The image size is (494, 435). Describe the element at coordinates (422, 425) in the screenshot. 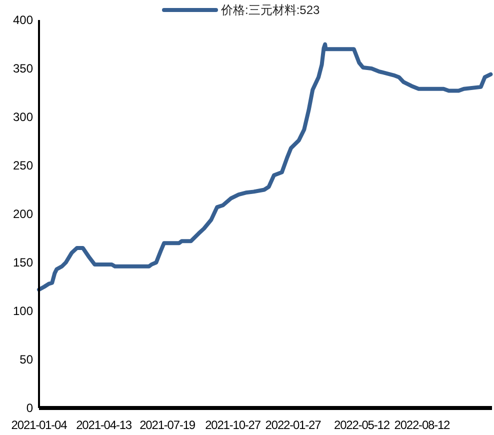

I see `x-tick-label: 2022-08-12` at that location.